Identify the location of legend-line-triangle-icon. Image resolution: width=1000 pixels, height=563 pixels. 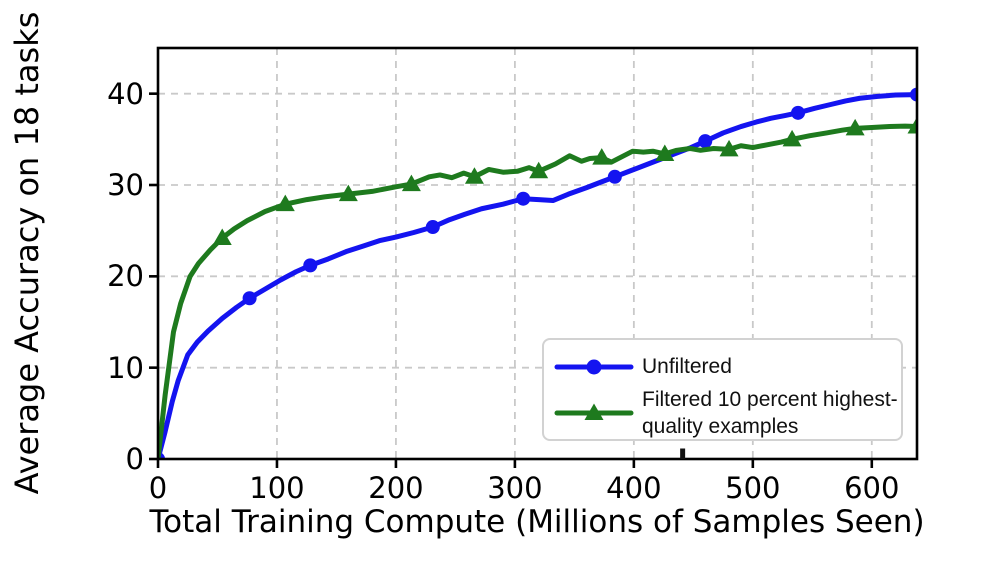
(594, 413).